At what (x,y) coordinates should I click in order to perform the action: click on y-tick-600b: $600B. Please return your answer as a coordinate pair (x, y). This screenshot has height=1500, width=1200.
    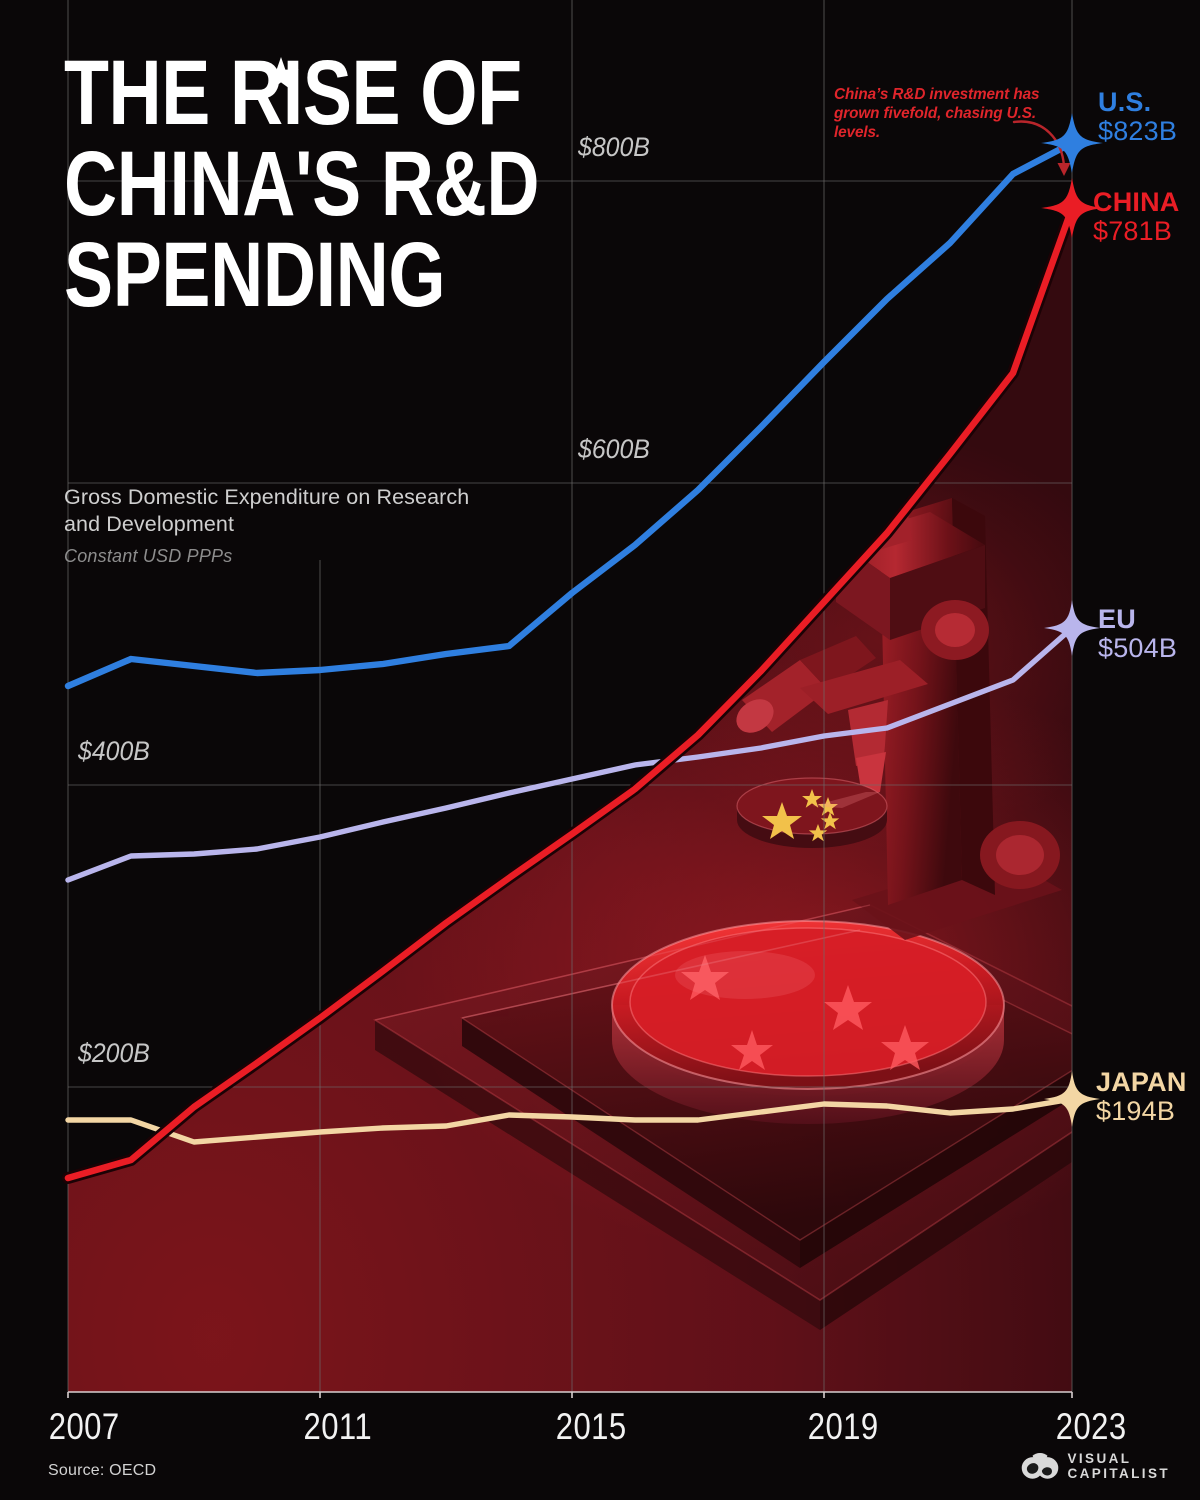
    Looking at the image, I should click on (614, 449).